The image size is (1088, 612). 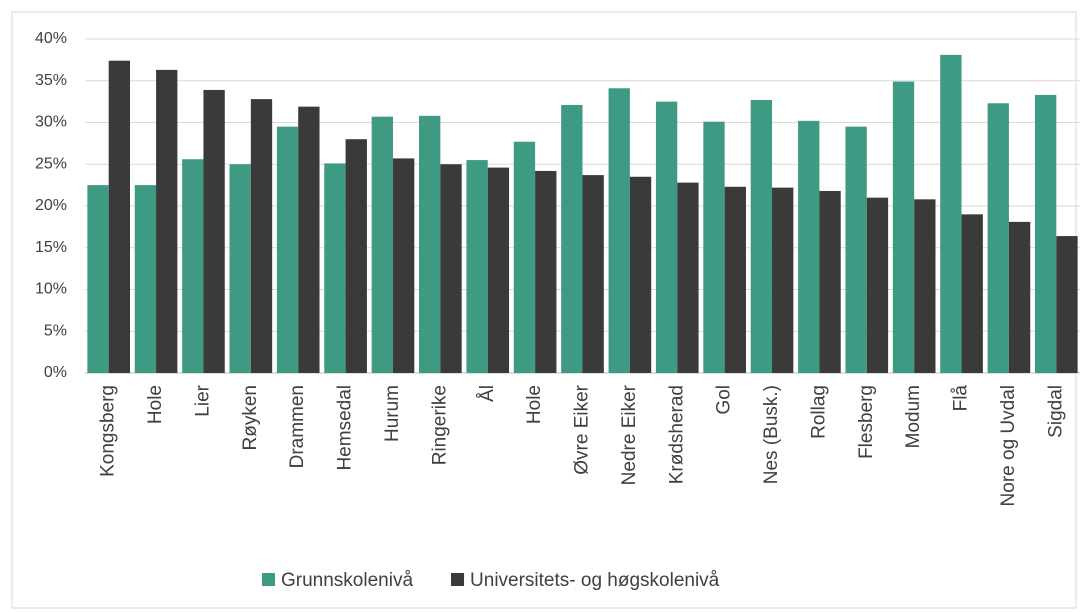 What do you see at coordinates (55, 330) in the screenshot?
I see `y-tick-label: 5%` at bounding box center [55, 330].